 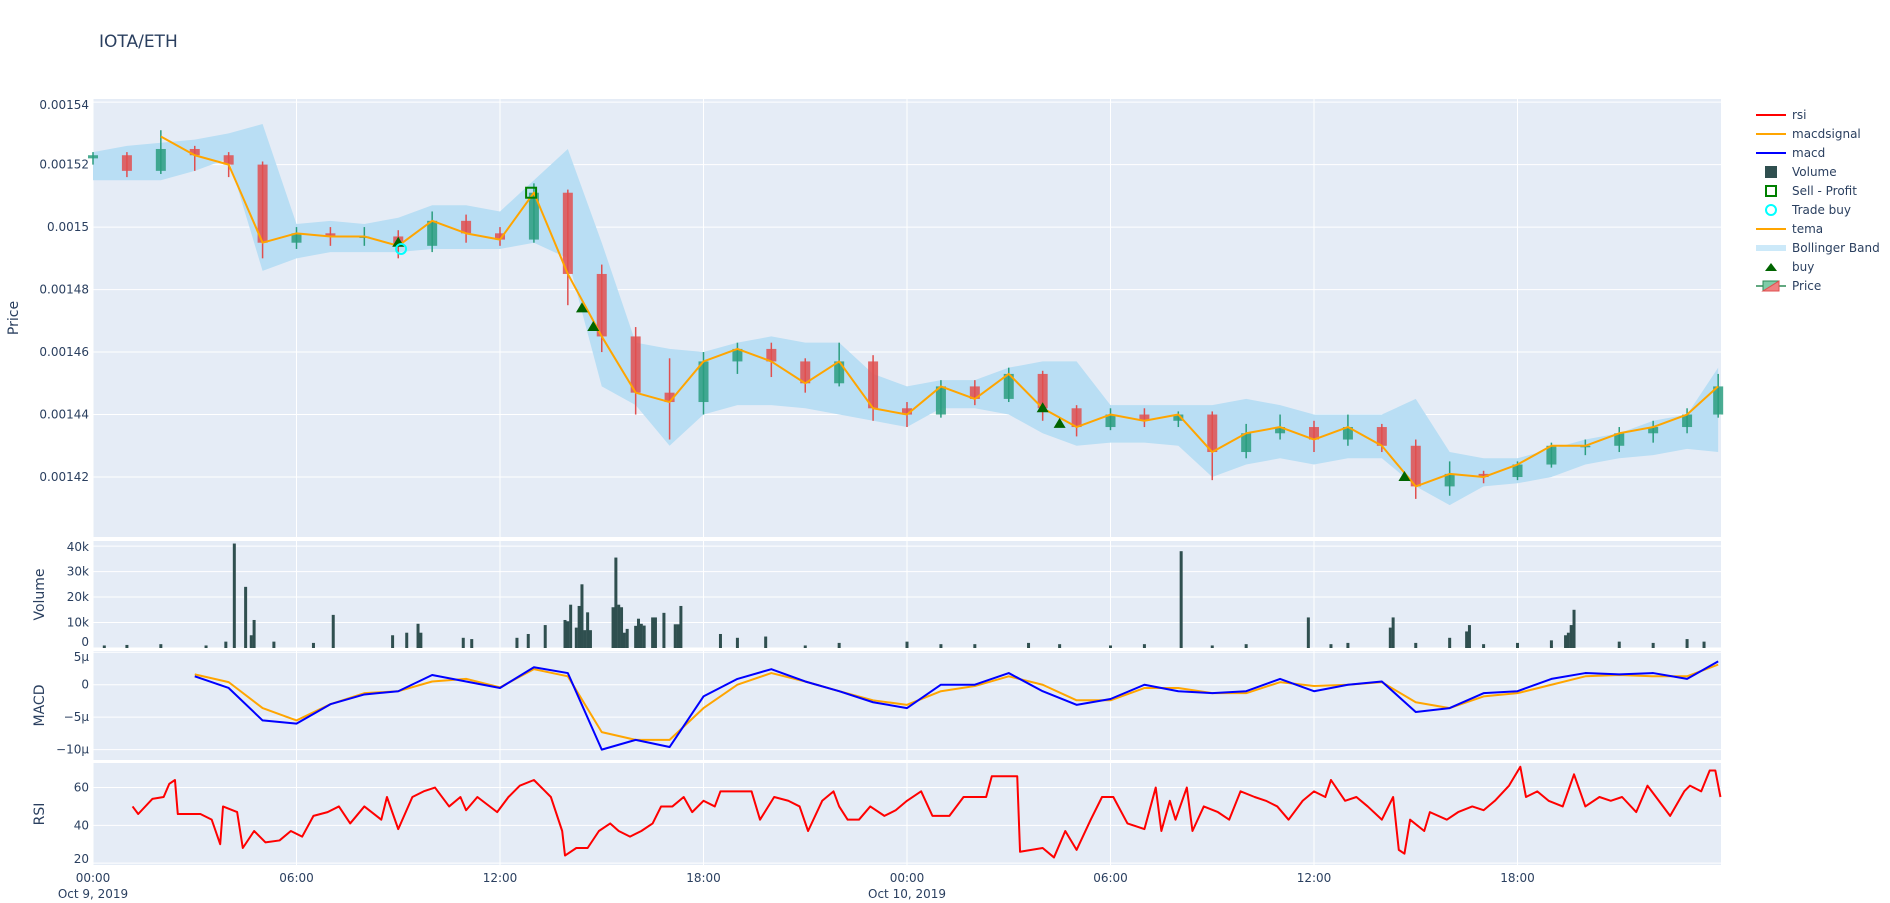 What do you see at coordinates (82, 657) in the screenshot?
I see `y-tick-label: 5µ` at bounding box center [82, 657].